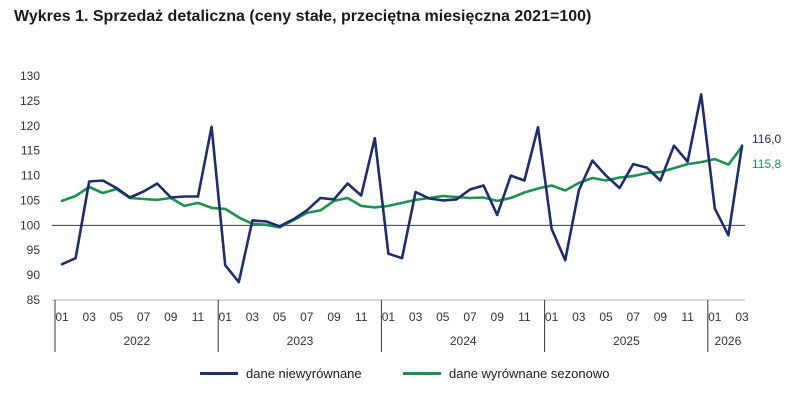  I want to click on legend-swatch-niewyrownane, so click(219, 373).